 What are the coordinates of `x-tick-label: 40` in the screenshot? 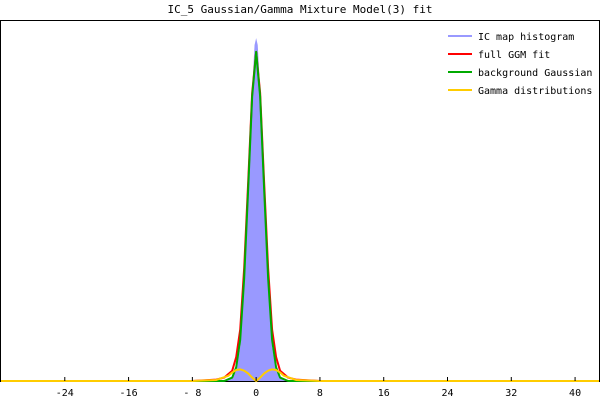 It's located at (575, 393).